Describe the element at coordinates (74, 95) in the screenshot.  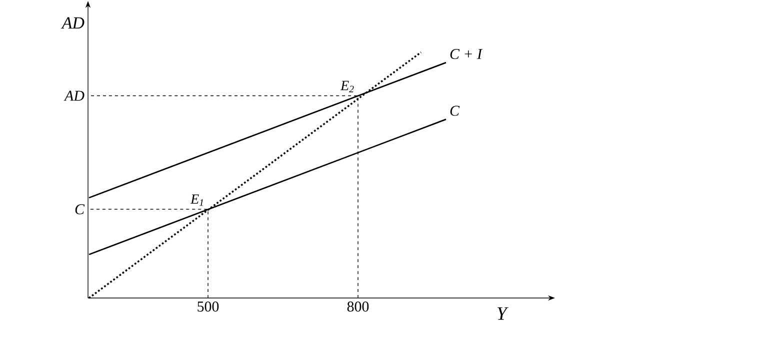
I see `text: AD` at that location.